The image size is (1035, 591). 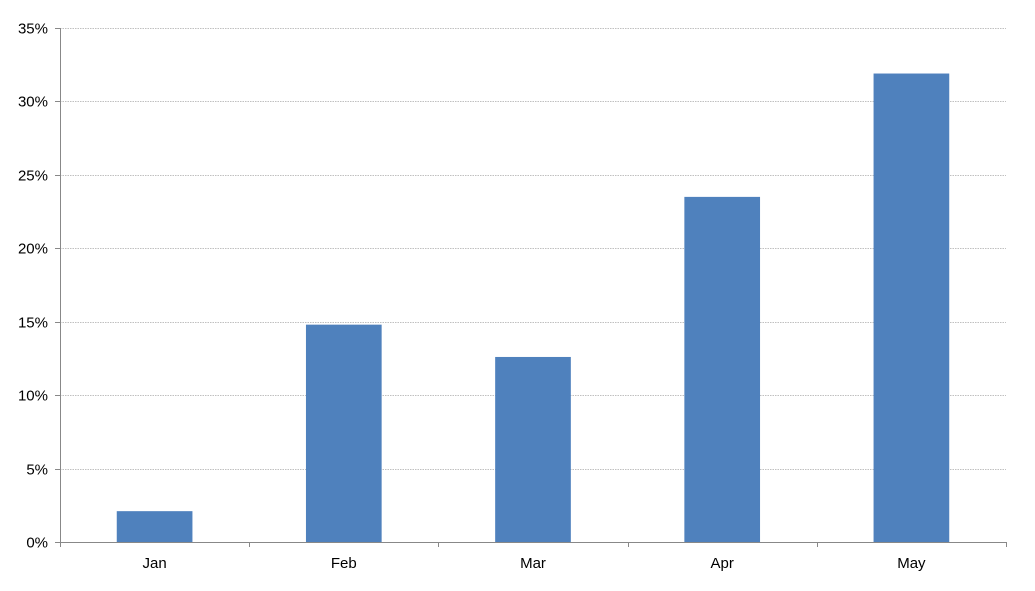 I want to click on x-tick-label: Mar, so click(x=533, y=563).